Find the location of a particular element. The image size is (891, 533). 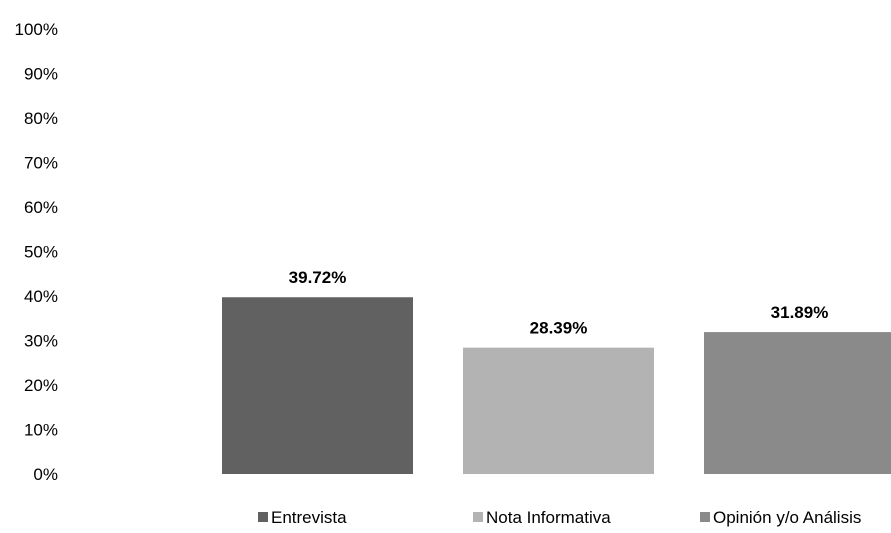

y-axis: 0% 10% 20% 30% 40% 50% 60% 70% 80% 90% 100% is located at coordinates (36, 252).